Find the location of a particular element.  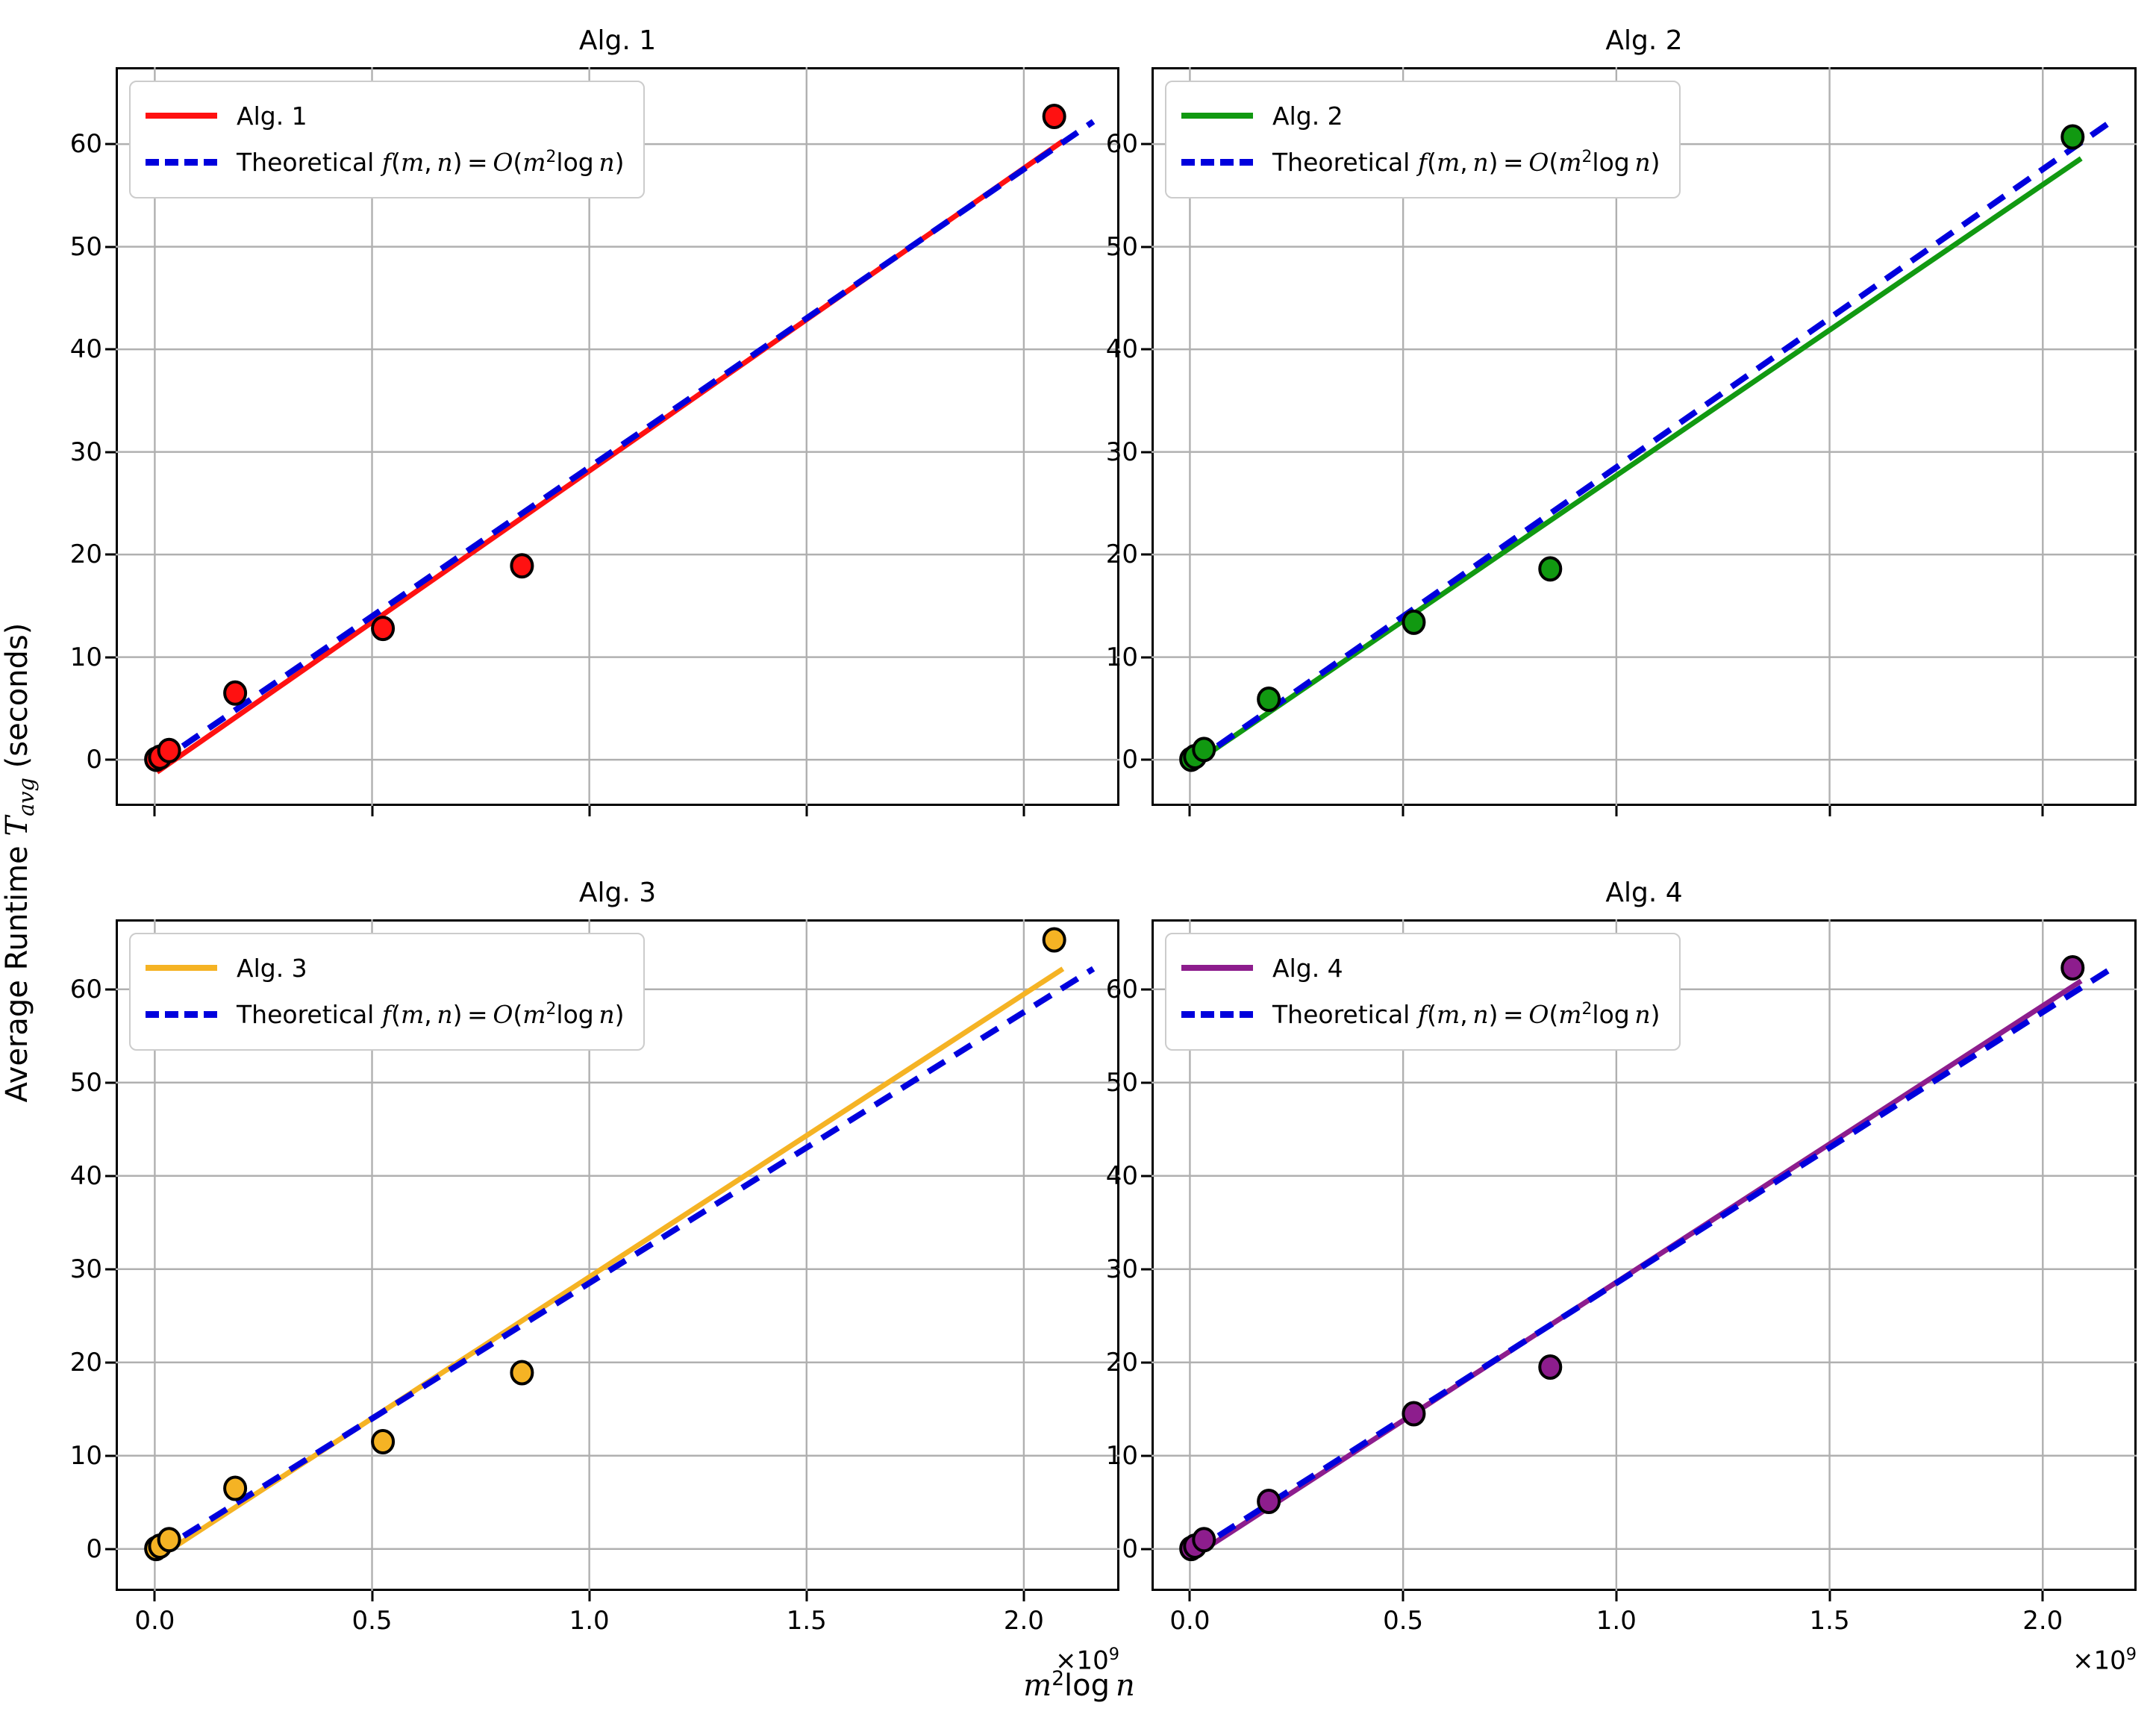

legend: Alg. 4 Theoretical f(m, n) = O(m2log n) is located at coordinates (1423, 992).